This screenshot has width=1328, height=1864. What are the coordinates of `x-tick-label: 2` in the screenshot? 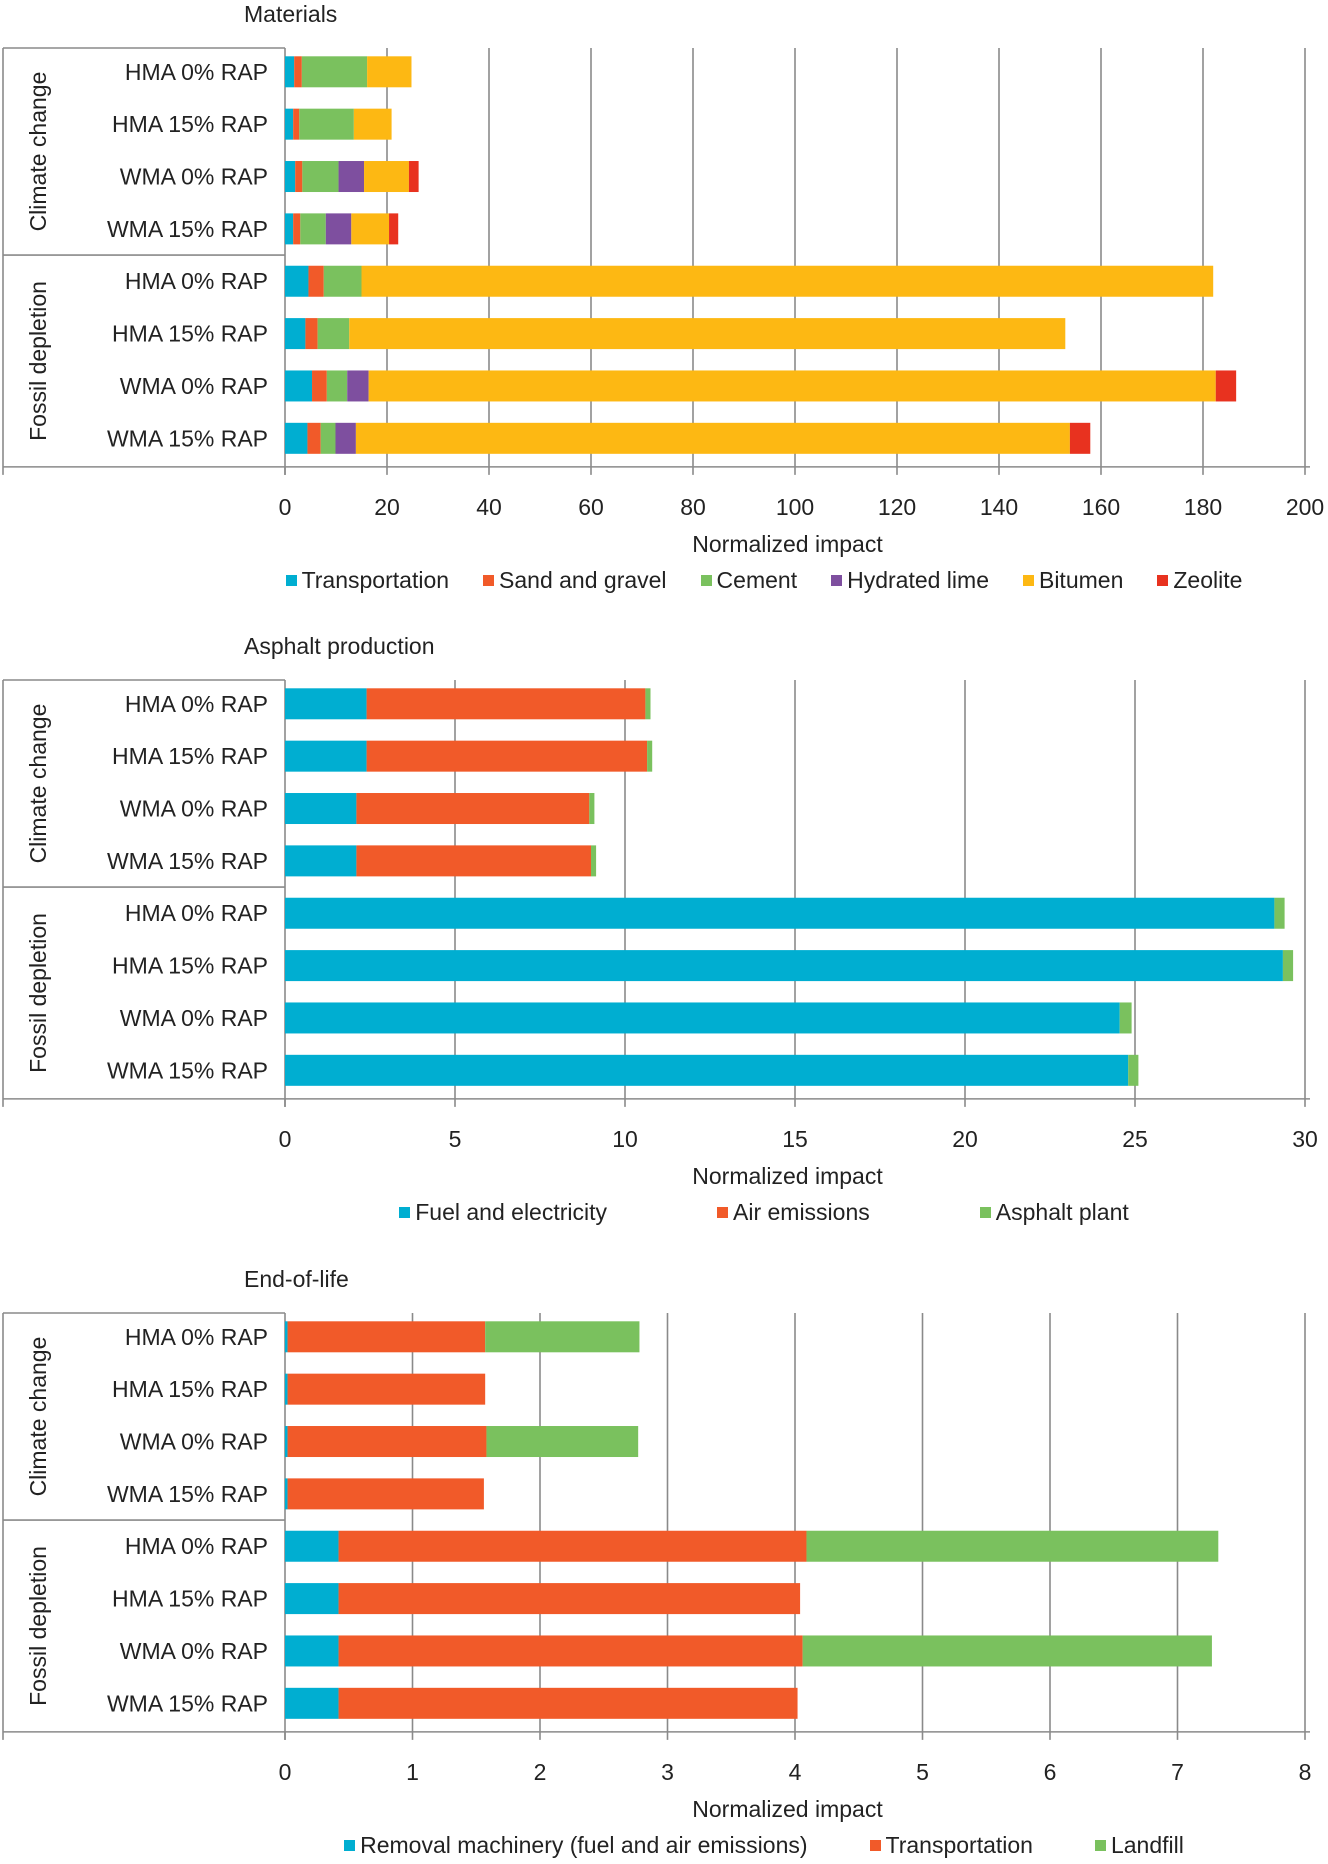 It's located at (540, 1772).